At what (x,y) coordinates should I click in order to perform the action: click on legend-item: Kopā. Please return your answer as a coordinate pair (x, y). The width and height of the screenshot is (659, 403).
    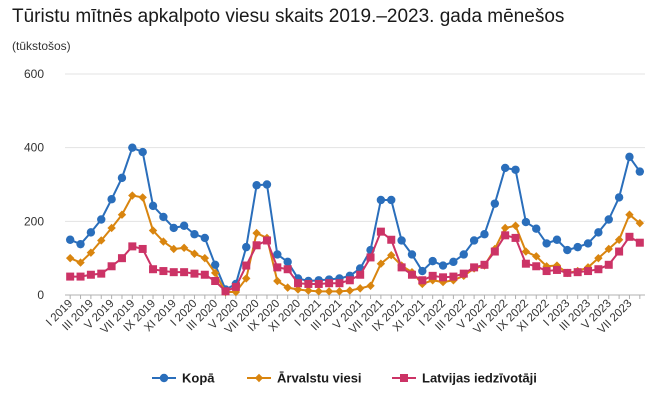
    Looking at the image, I should click on (183, 378).